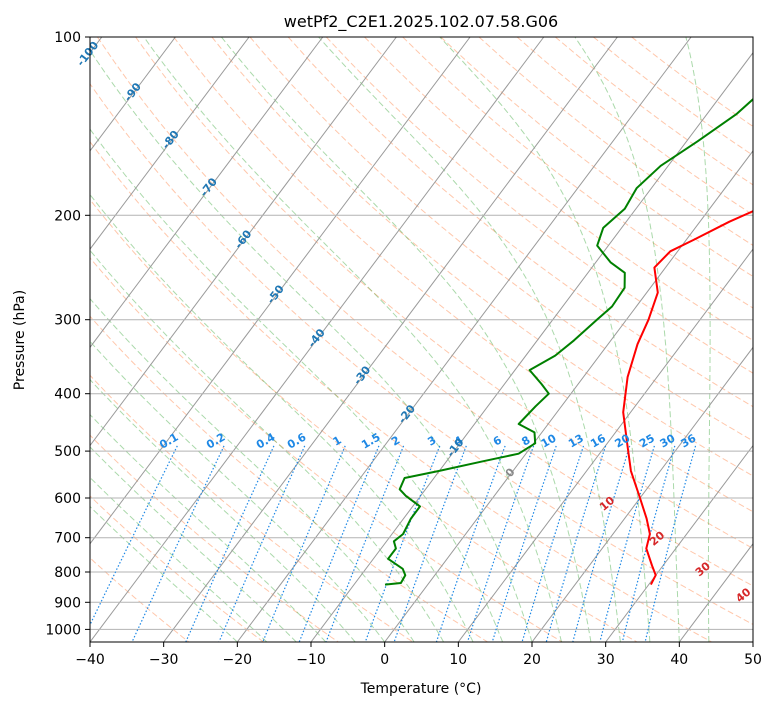 This screenshot has width=775, height=708. Describe the element at coordinates (421, 22) in the screenshot. I see `chart-title: wetPf2_C2E1.2025.102.07.58.G06` at that location.